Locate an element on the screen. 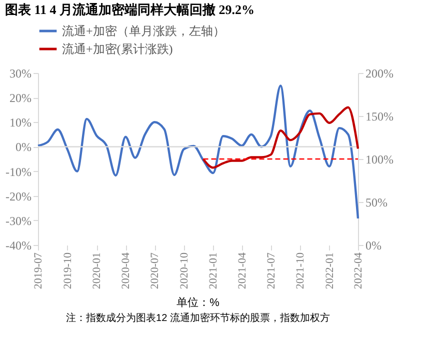 This screenshot has height=338, width=445. y-tick-label: 30% is located at coordinates (21, 73).